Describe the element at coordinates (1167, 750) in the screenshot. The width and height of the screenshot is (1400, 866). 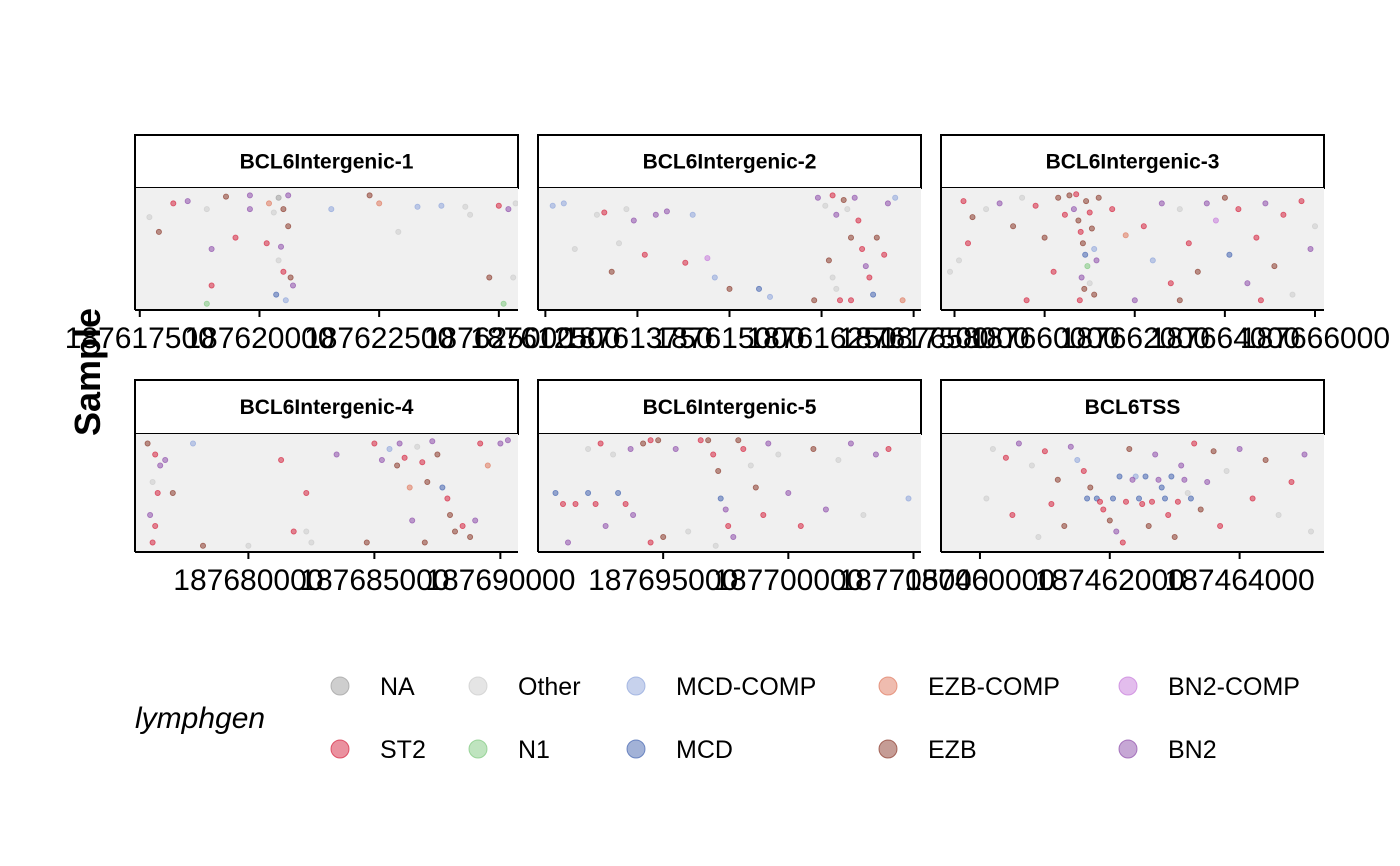
I see `legend-item: BN2` at that location.